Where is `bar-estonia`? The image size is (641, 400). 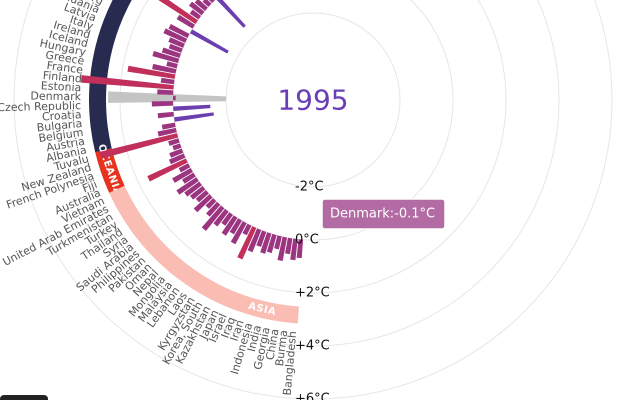 bar-estonia is located at coordinates (165, 92).